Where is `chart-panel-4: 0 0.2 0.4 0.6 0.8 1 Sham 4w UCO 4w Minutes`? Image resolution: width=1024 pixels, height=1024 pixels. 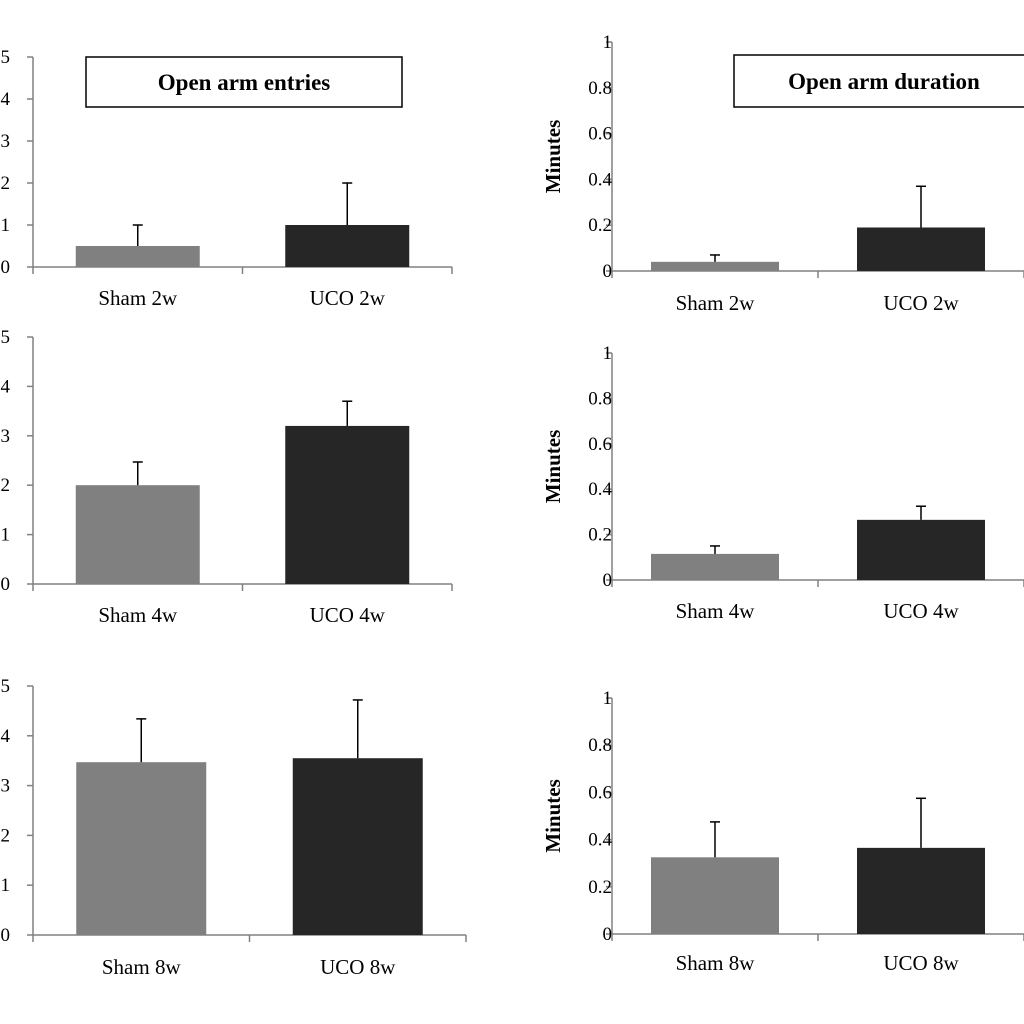
chart-panel-4: 0 0.2 0.4 0.6 0.8 1 Sham 4w UCO 4w Minutes is located at coordinates (782, 483).